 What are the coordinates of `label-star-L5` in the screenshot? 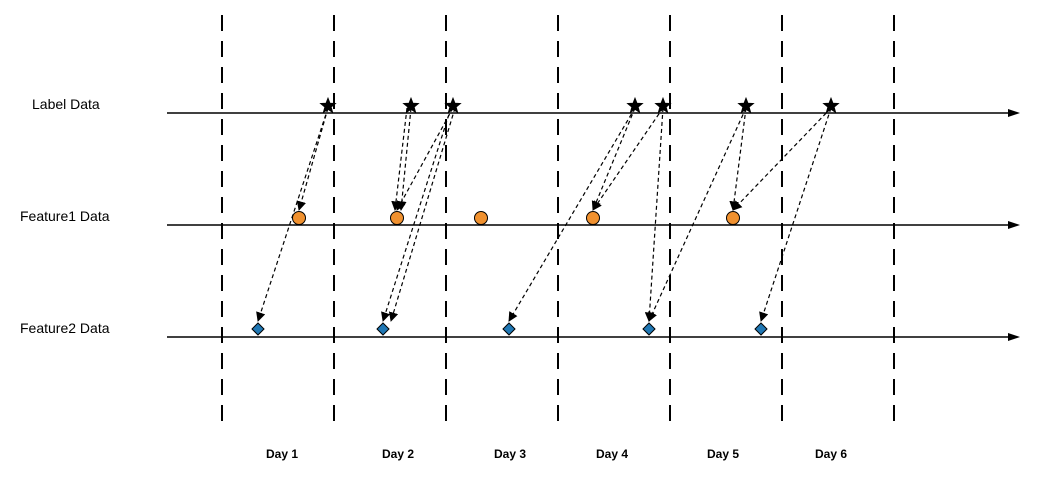 It's located at (663, 105).